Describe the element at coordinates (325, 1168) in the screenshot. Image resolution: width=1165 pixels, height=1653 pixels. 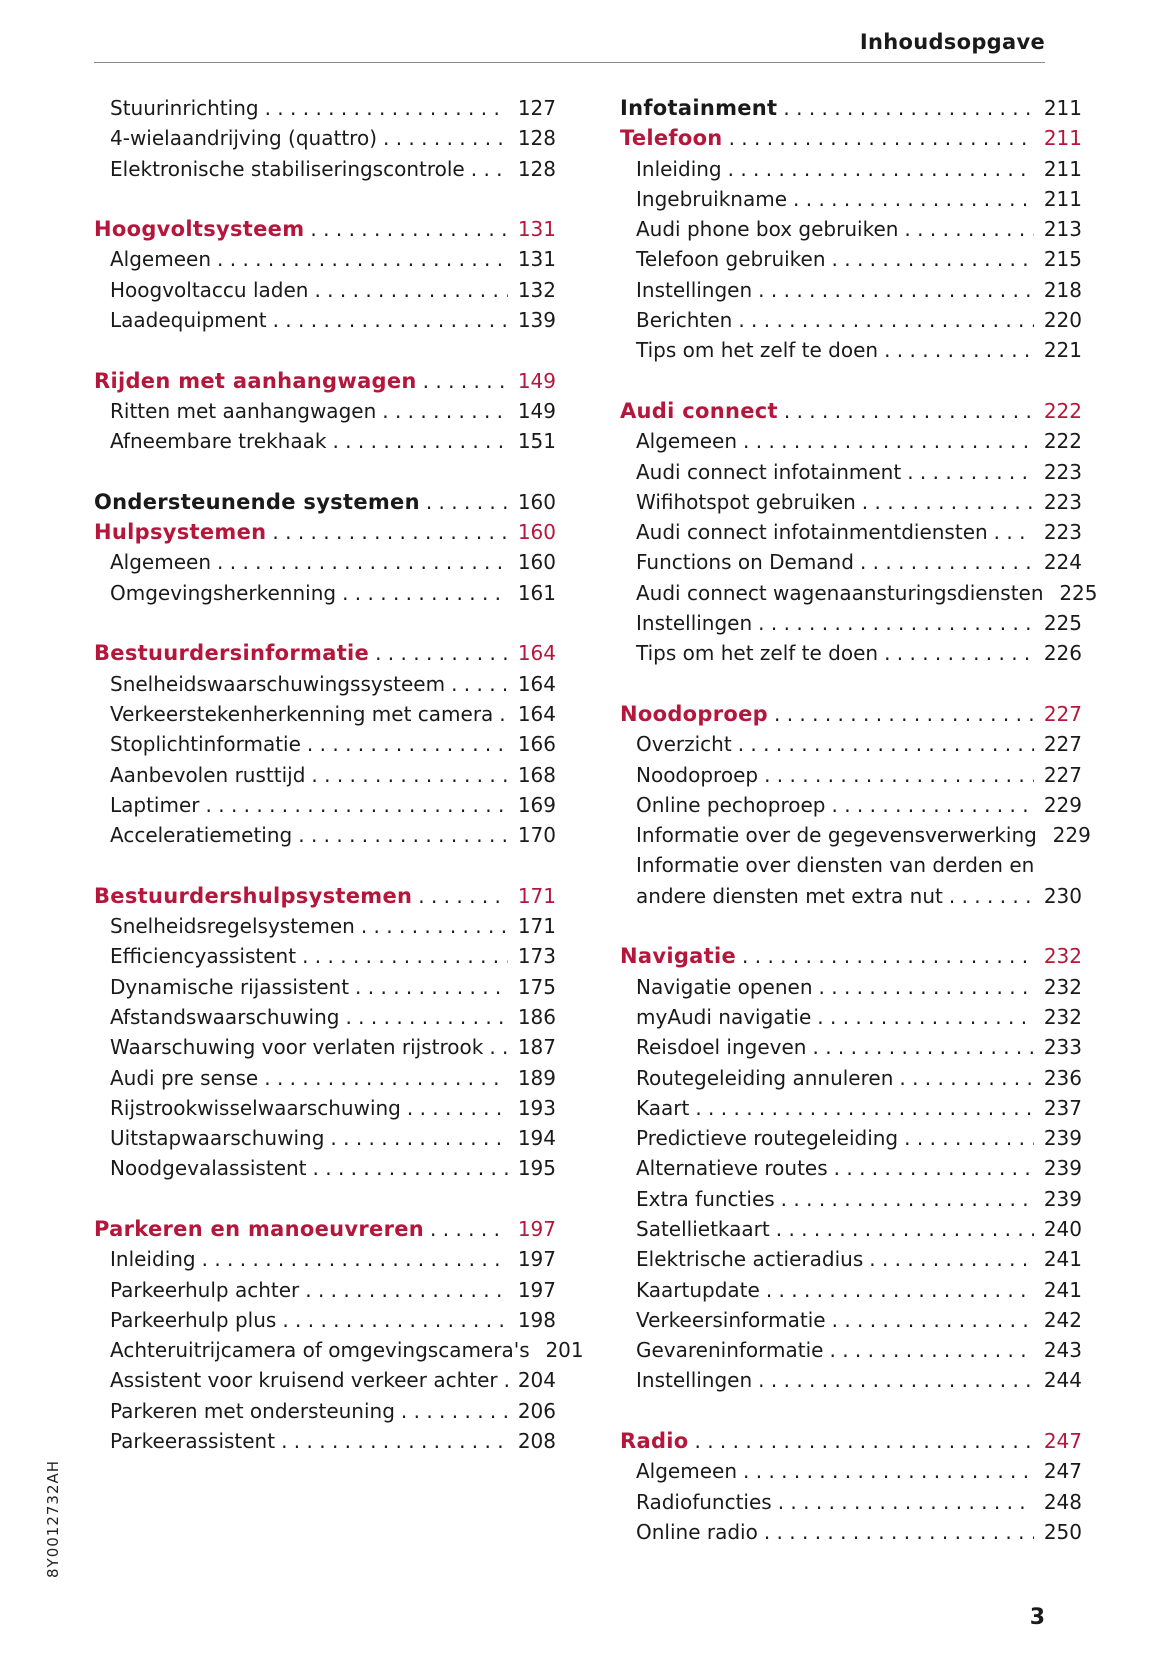
I see `toc-entry: Noodgevalassistent 195` at that location.